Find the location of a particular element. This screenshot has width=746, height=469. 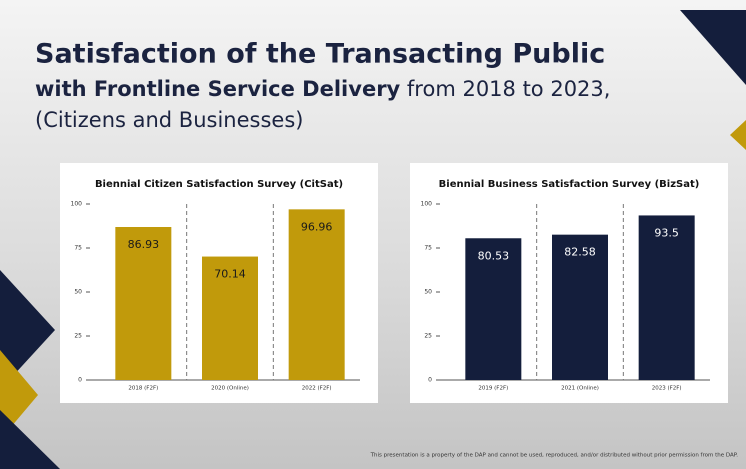

value-label: 86.93 is located at coordinates (144, 244).